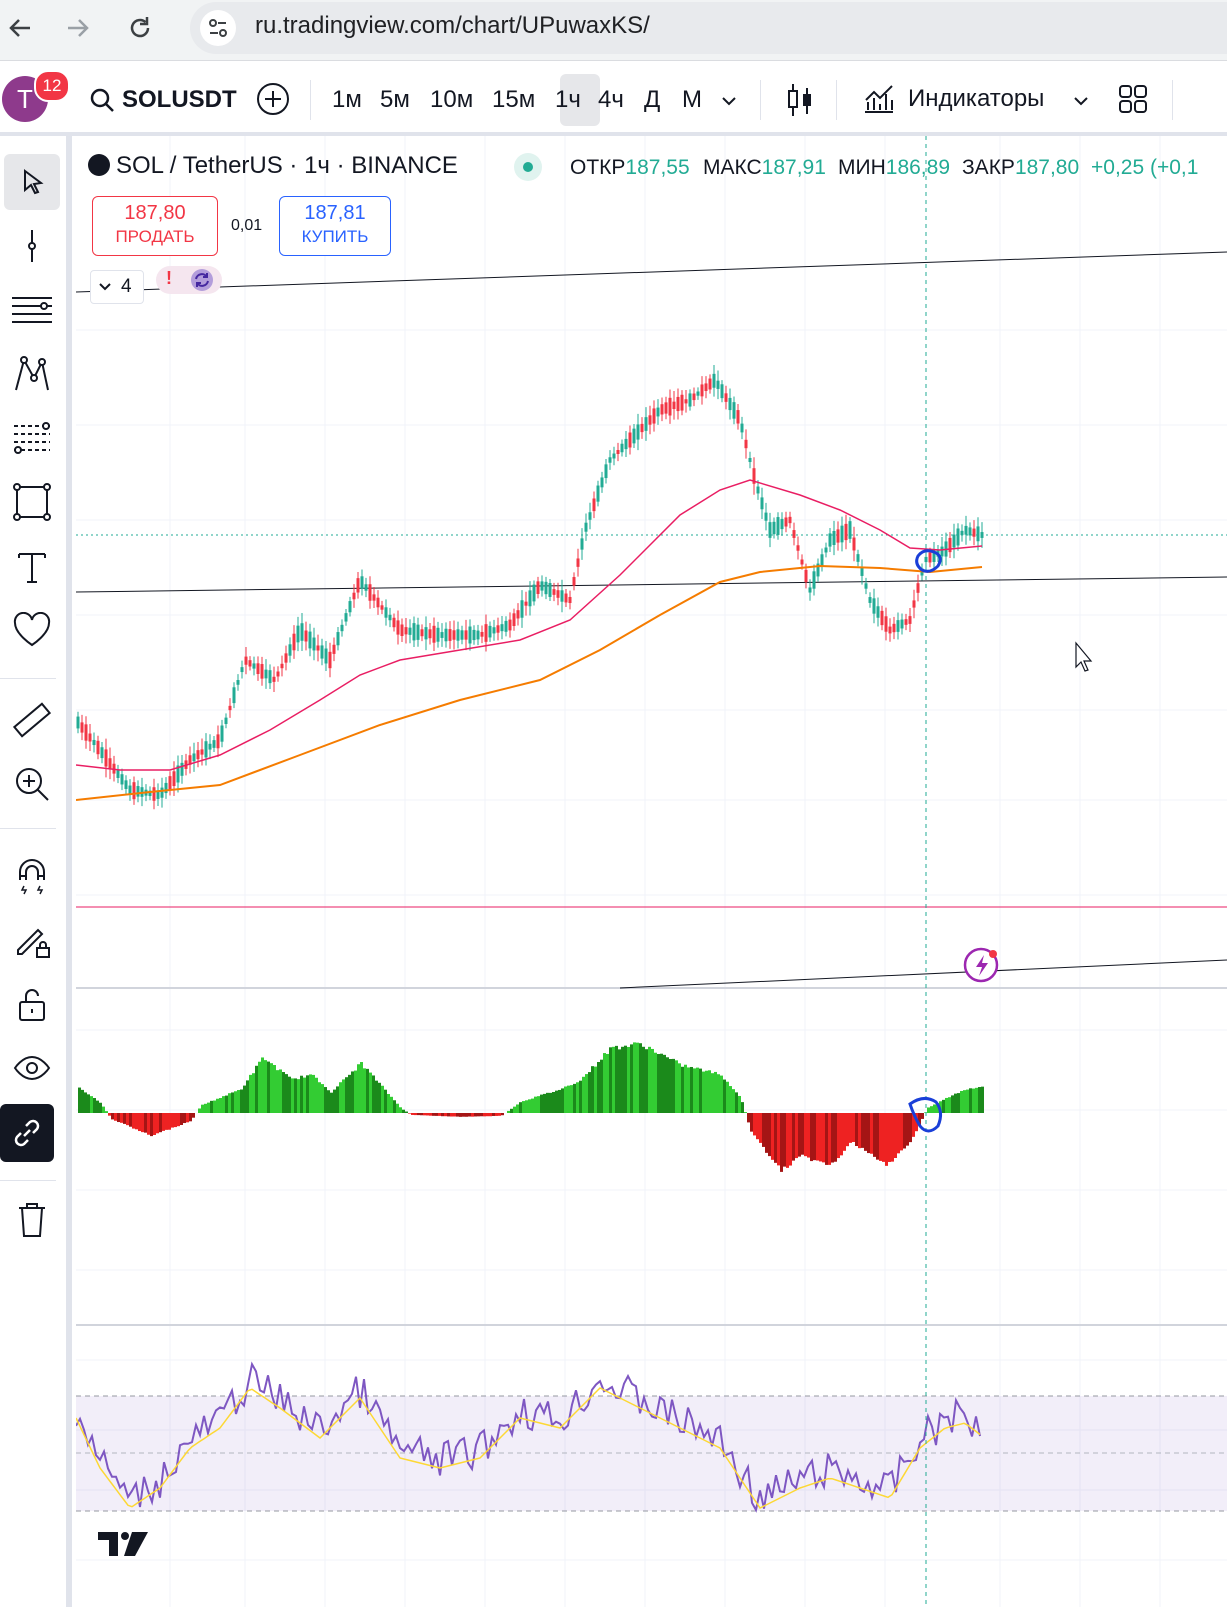 This screenshot has height=1607, width=1227. What do you see at coordinates (1081, 103) in the screenshot?
I see `indicators-dropdown` at bounding box center [1081, 103].